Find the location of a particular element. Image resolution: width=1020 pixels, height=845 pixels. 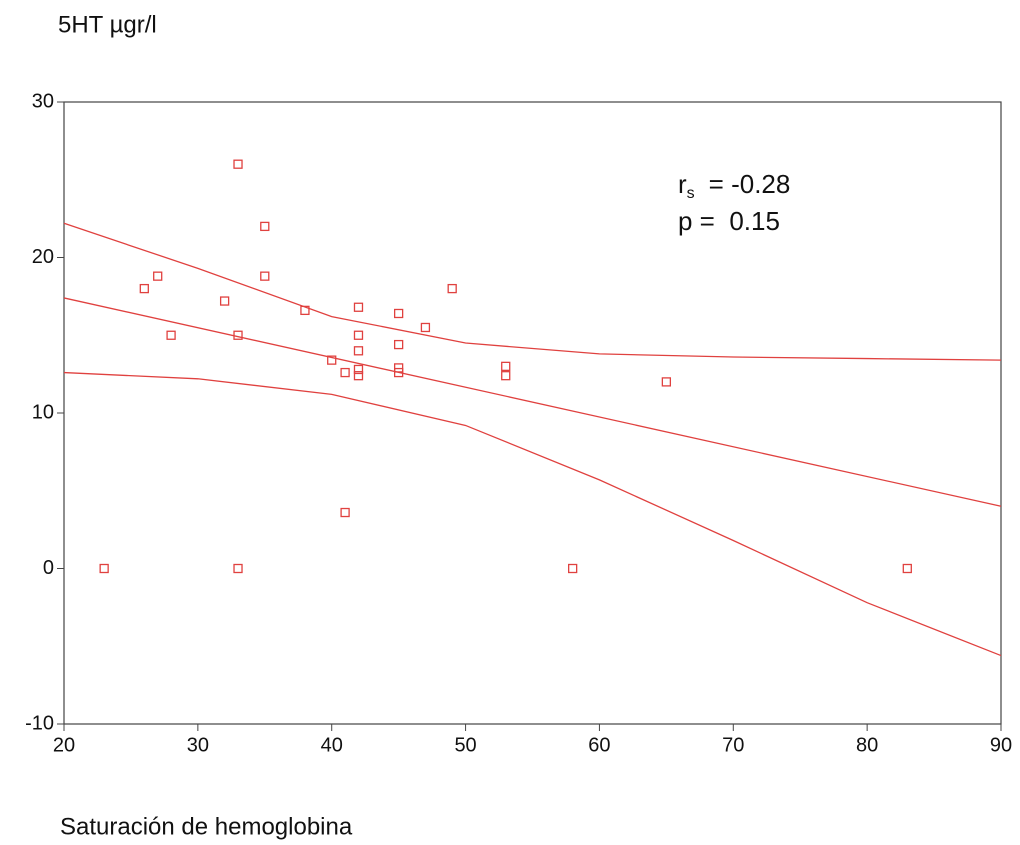

x-tick-label: 40 is located at coordinates (332, 745).